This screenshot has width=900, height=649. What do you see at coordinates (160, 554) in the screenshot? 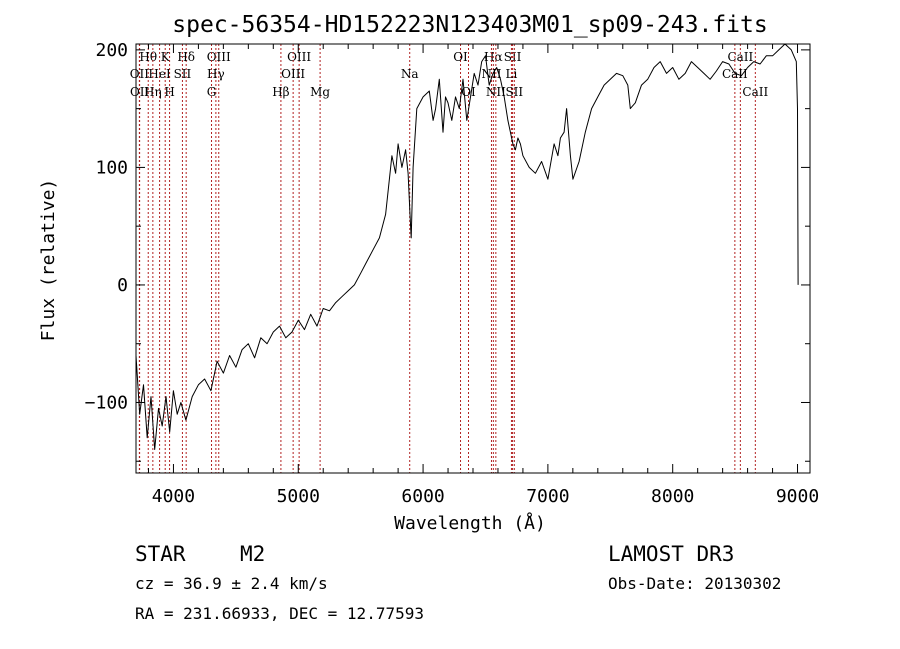
I see `object-class: STAR` at bounding box center [160, 554].